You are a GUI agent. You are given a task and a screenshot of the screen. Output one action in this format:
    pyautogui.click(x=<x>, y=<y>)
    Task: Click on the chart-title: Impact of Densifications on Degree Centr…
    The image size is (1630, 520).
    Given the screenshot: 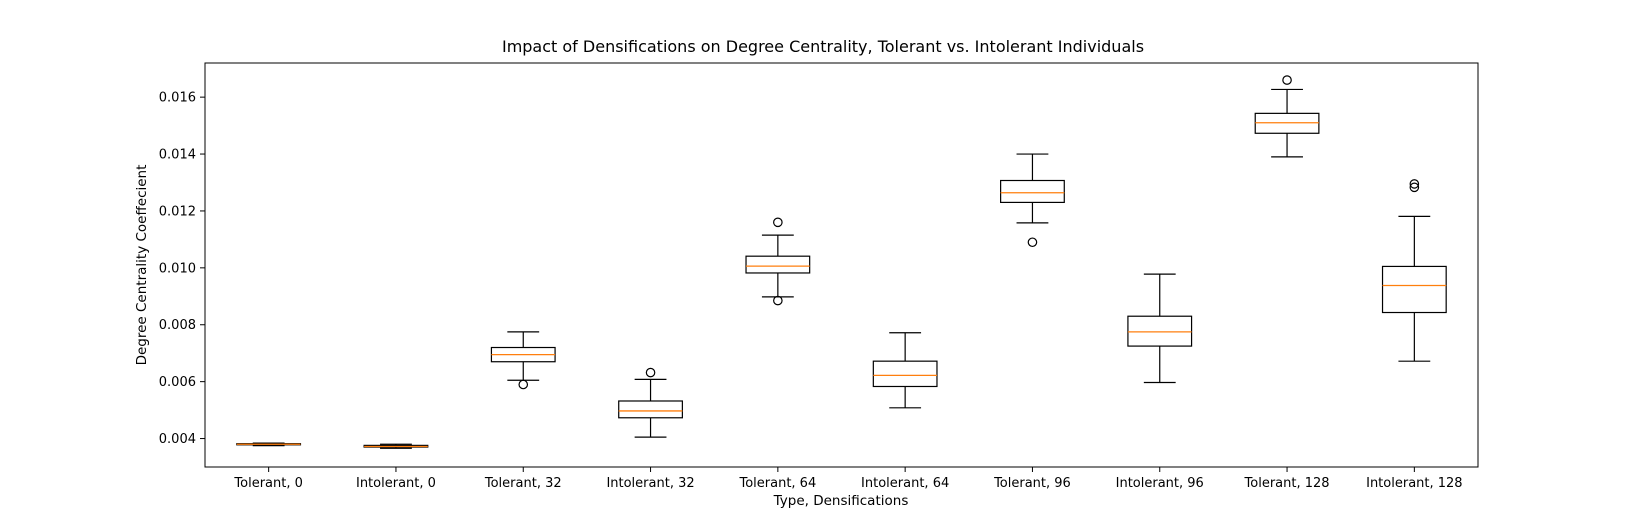 What is the action you would take?
    pyautogui.click(x=823, y=46)
    